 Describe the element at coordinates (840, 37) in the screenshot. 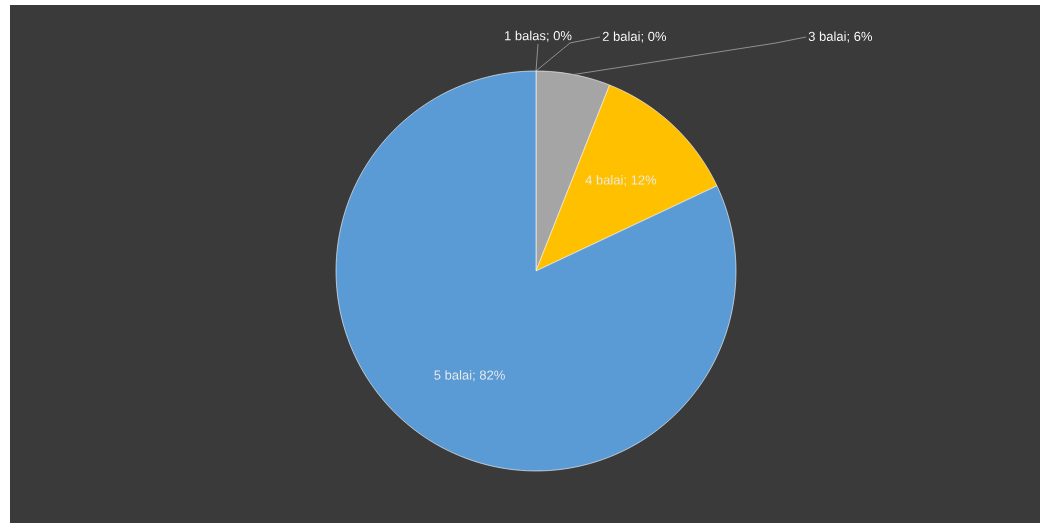

I see `slice-label: 3 balai; 6%` at that location.